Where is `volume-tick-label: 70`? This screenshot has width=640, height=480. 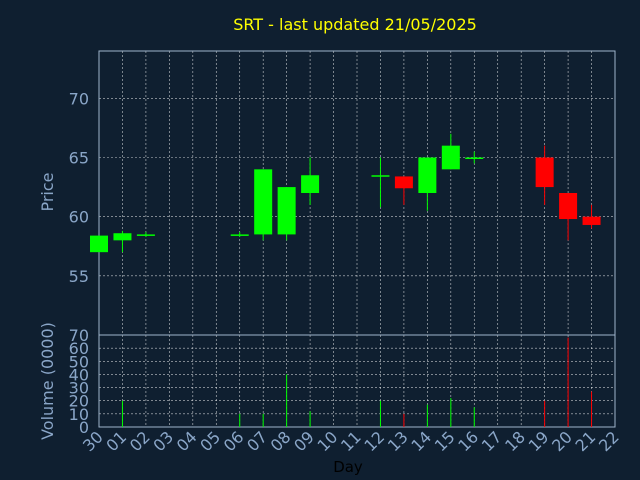
volume-tick-label: 70 is located at coordinates (79, 335).